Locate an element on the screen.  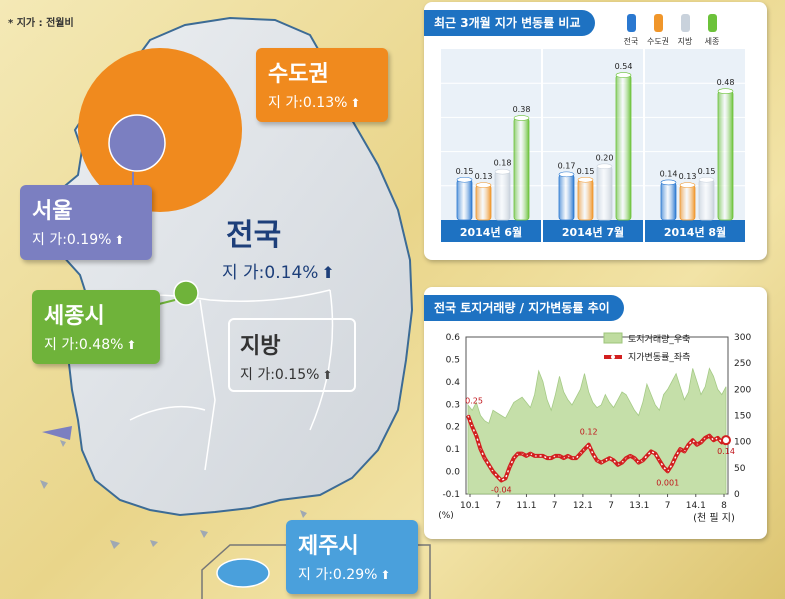
x-tick-label: 8 is located at coordinates (724, 506).